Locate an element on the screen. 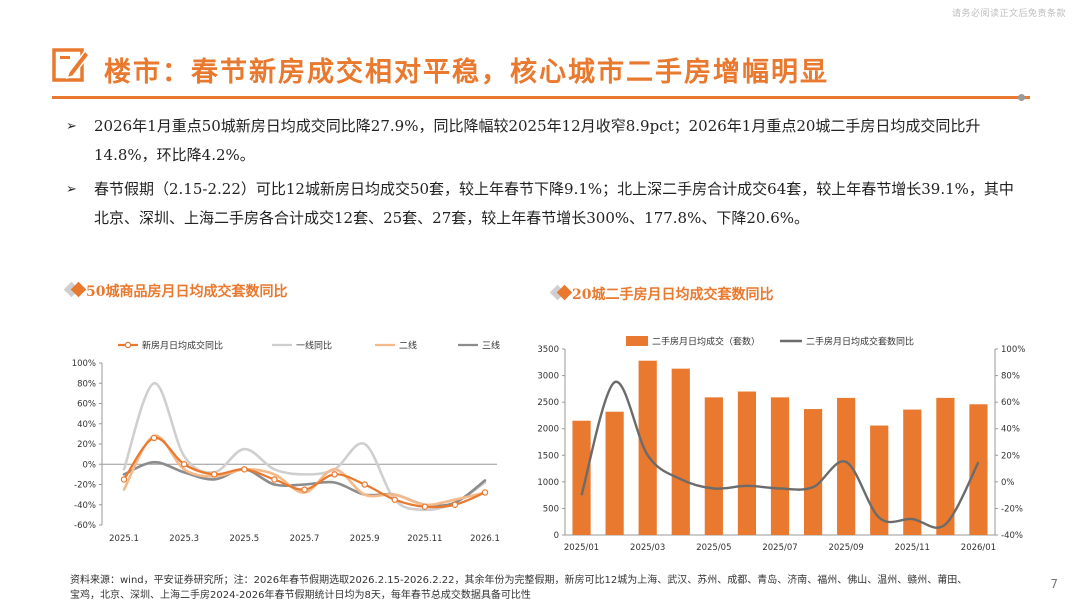 Image resolution: width=1080 pixels, height=608 pixels. chart1-legend-label: 一线同比 is located at coordinates (314, 346).